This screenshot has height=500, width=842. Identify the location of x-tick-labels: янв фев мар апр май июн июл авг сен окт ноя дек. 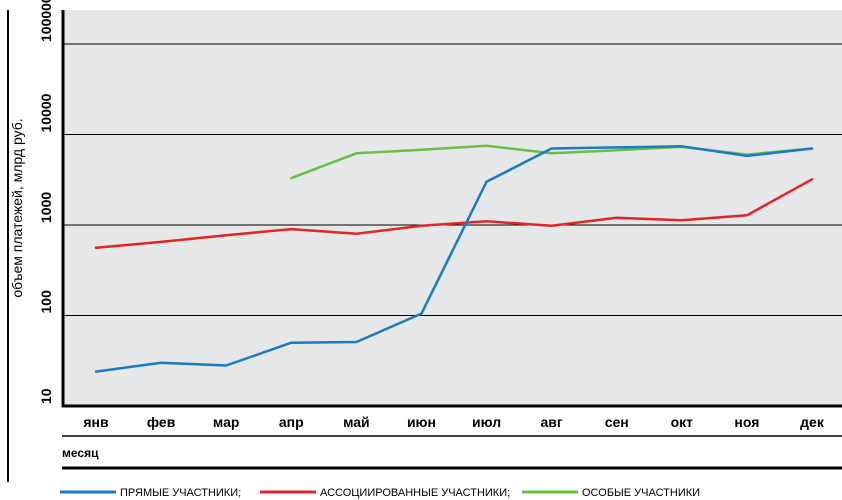
(453, 422).